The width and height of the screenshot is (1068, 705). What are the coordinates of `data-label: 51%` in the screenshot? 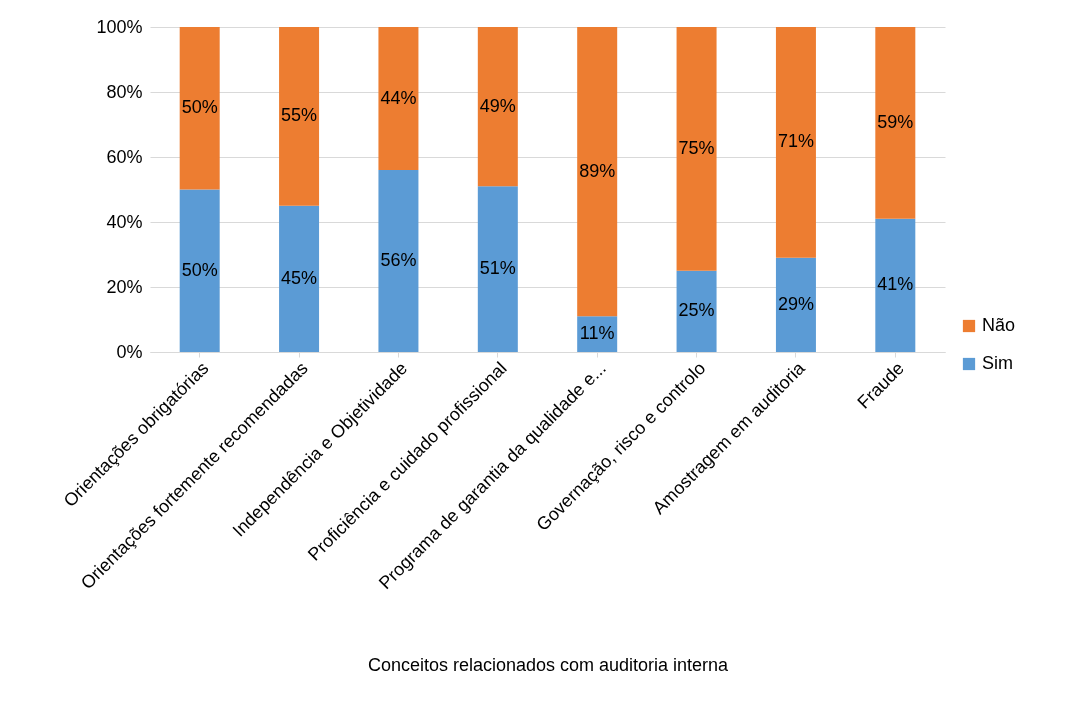 It's located at (497, 268).